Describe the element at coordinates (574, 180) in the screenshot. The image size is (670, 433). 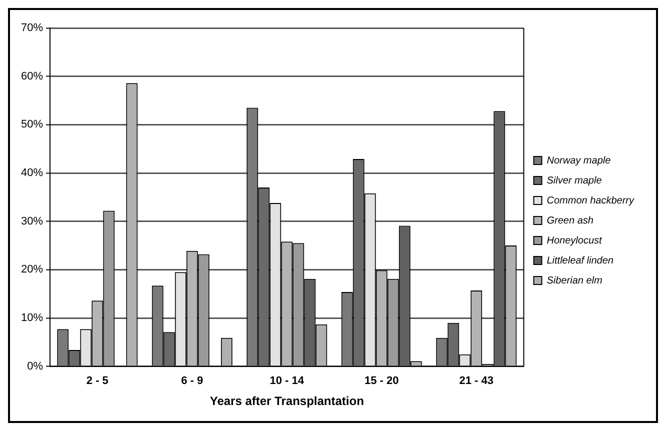
I see `legend-label: Silver maple` at that location.